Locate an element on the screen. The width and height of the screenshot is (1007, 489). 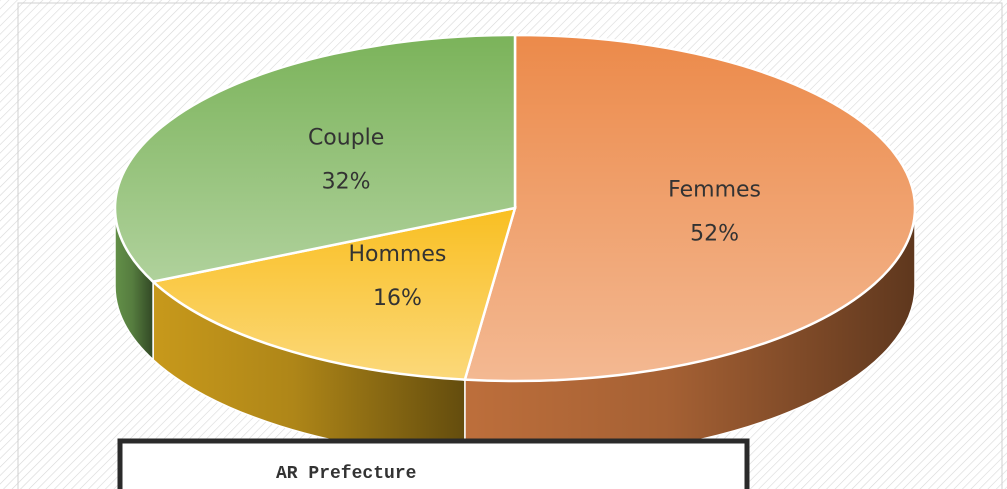
slice-value-label: 16% is located at coordinates (397, 298).